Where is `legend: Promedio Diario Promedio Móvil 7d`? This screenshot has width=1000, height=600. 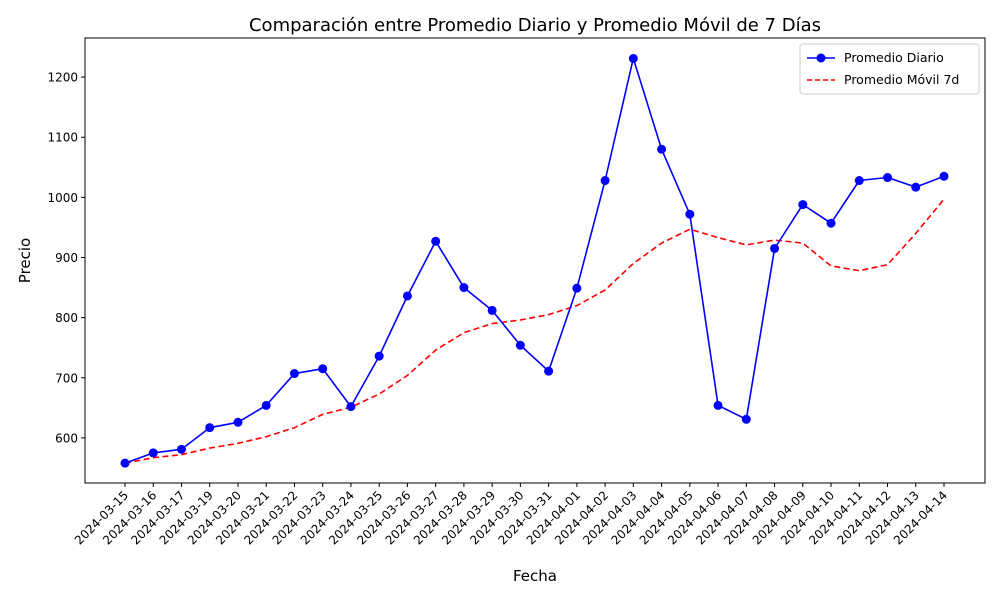
legend: Promedio Diario Promedio Móvil 7d is located at coordinates (889, 69).